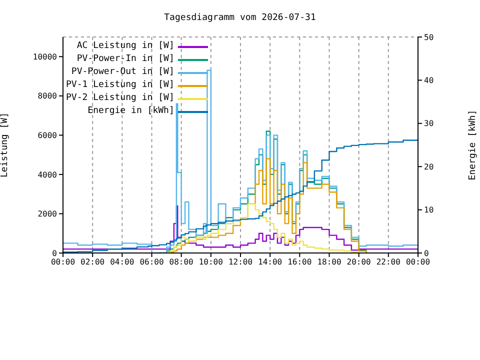 The image size is (480, 360). Describe the element at coordinates (48, 175) in the screenshot. I see `y-tick-label: 4000` at that location.